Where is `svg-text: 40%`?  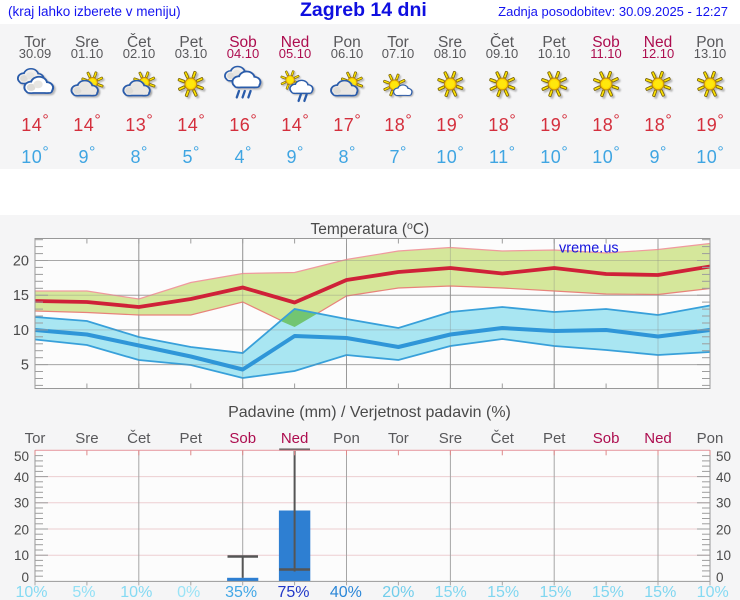 svg-text: 40% is located at coordinates (346, 592).